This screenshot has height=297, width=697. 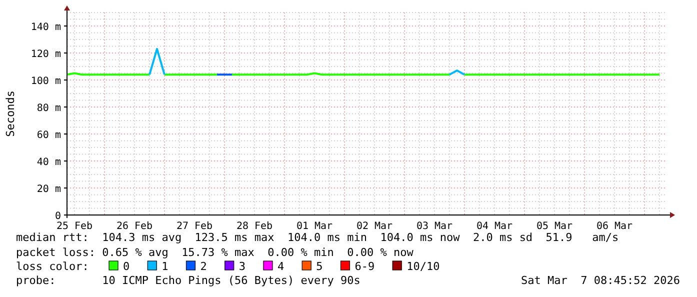 What do you see at coordinates (203, 266) in the screenshot?
I see `legend-label: 2` at bounding box center [203, 266].